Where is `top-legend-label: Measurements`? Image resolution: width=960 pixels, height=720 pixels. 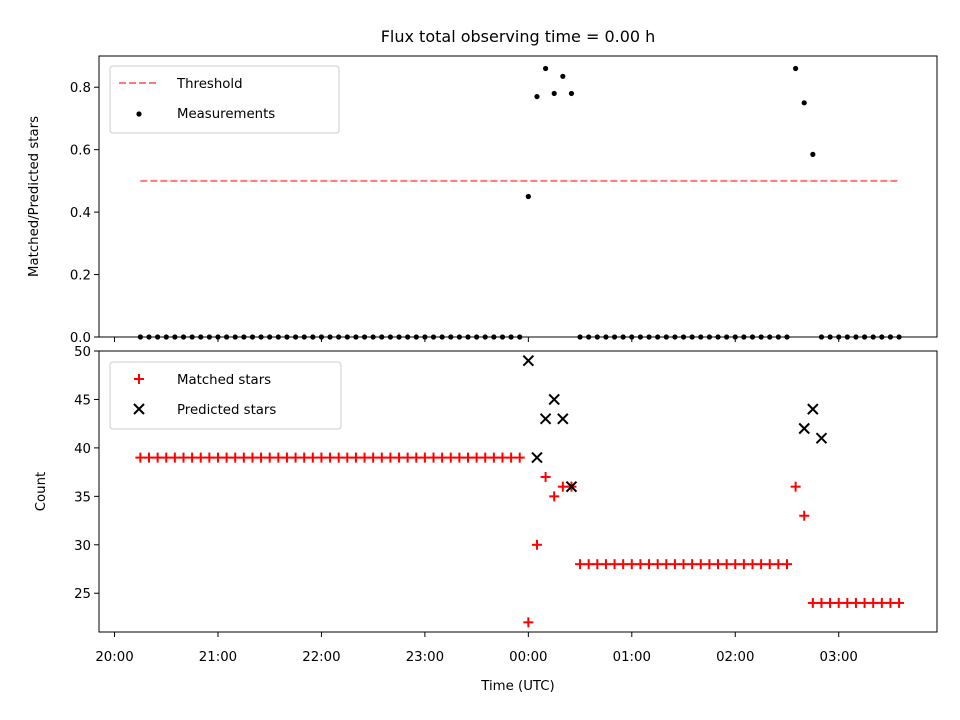
top-legend-label: Measurements is located at coordinates (226, 114).